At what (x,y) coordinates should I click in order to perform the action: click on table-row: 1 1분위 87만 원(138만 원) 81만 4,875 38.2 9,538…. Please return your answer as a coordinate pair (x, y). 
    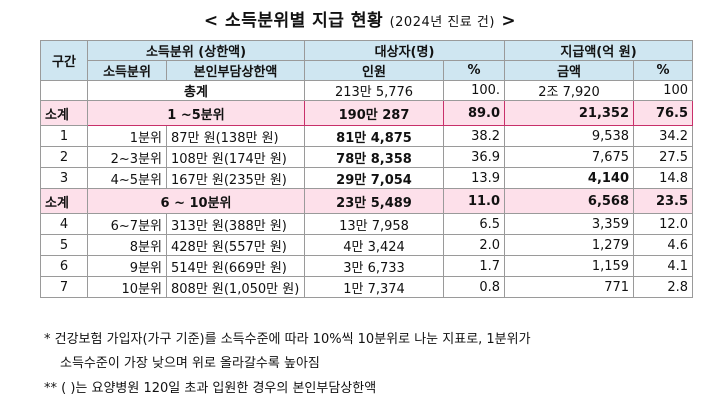
    Looking at the image, I should click on (367, 136).